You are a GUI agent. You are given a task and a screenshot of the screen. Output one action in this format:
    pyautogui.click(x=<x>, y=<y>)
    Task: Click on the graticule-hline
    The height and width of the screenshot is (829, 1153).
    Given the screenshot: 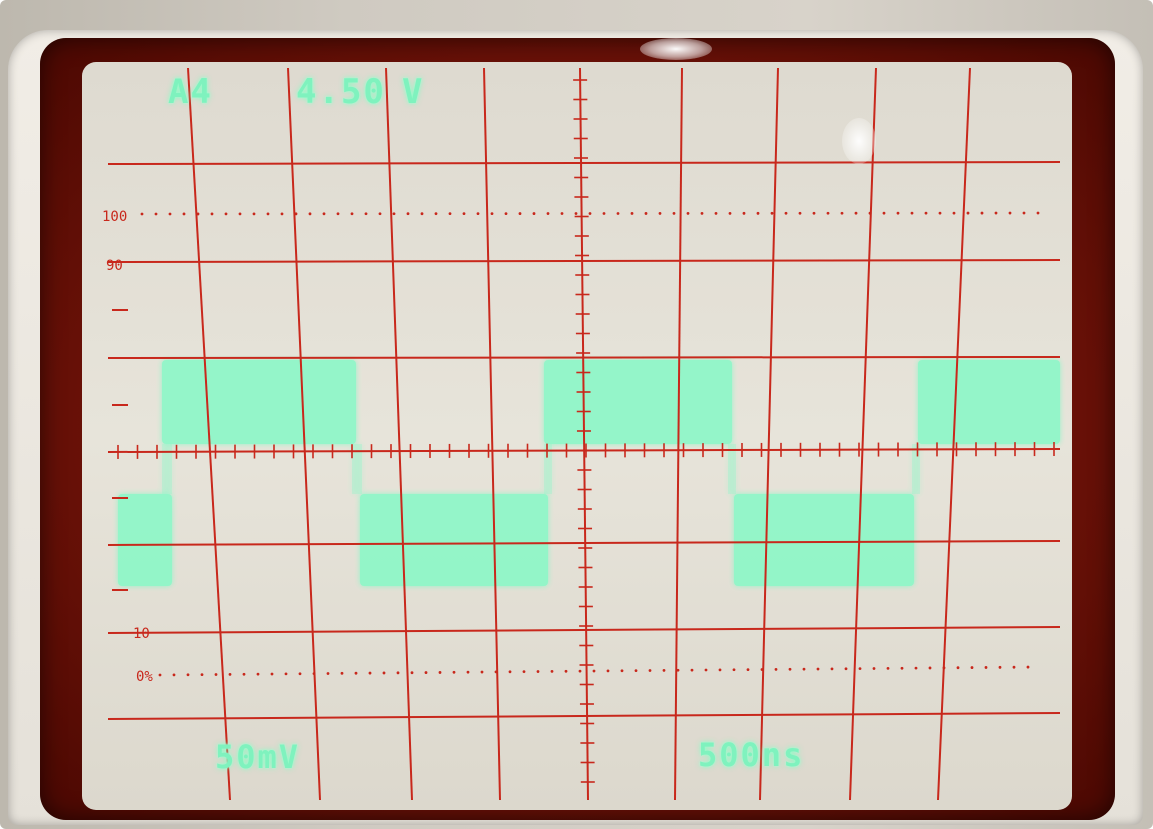 What is the action you would take?
    pyautogui.click(x=584, y=630)
    